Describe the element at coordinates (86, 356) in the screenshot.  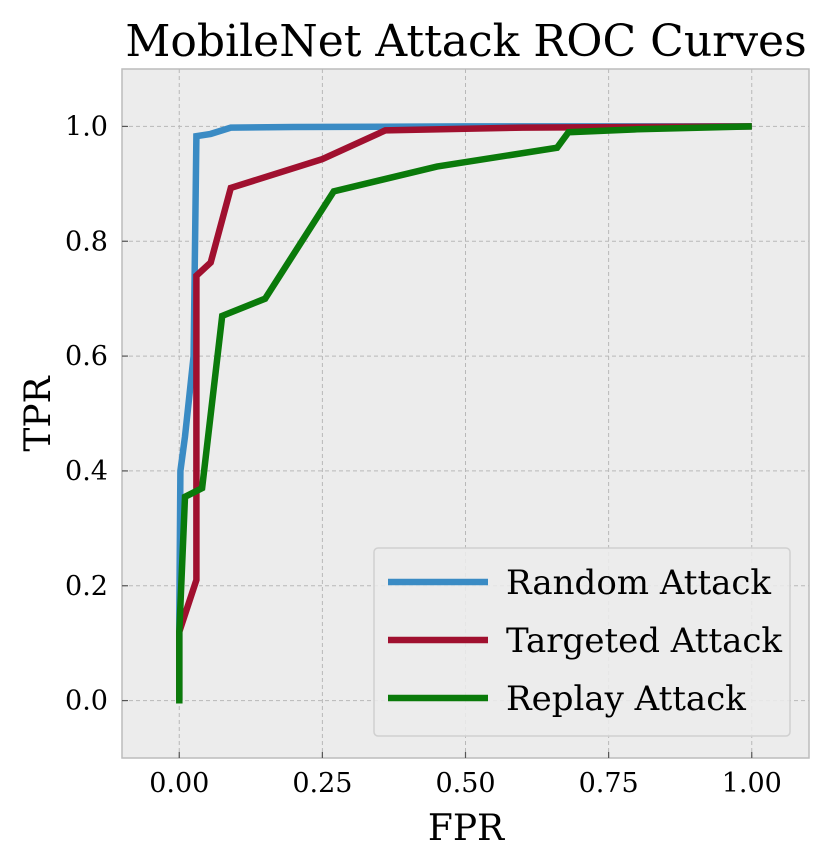
I see `y-tick-label: 0.6` at that location.